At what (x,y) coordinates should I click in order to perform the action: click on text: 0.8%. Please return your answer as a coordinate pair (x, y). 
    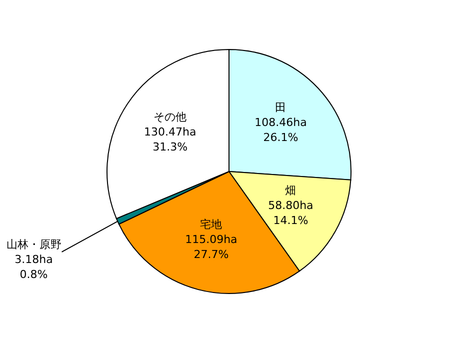
    Looking at the image, I should click on (34, 274).